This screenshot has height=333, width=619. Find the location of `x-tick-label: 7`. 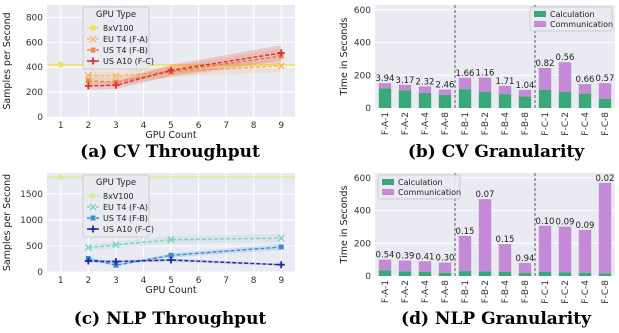

x-tick-label: 7 is located at coordinates (226, 126).